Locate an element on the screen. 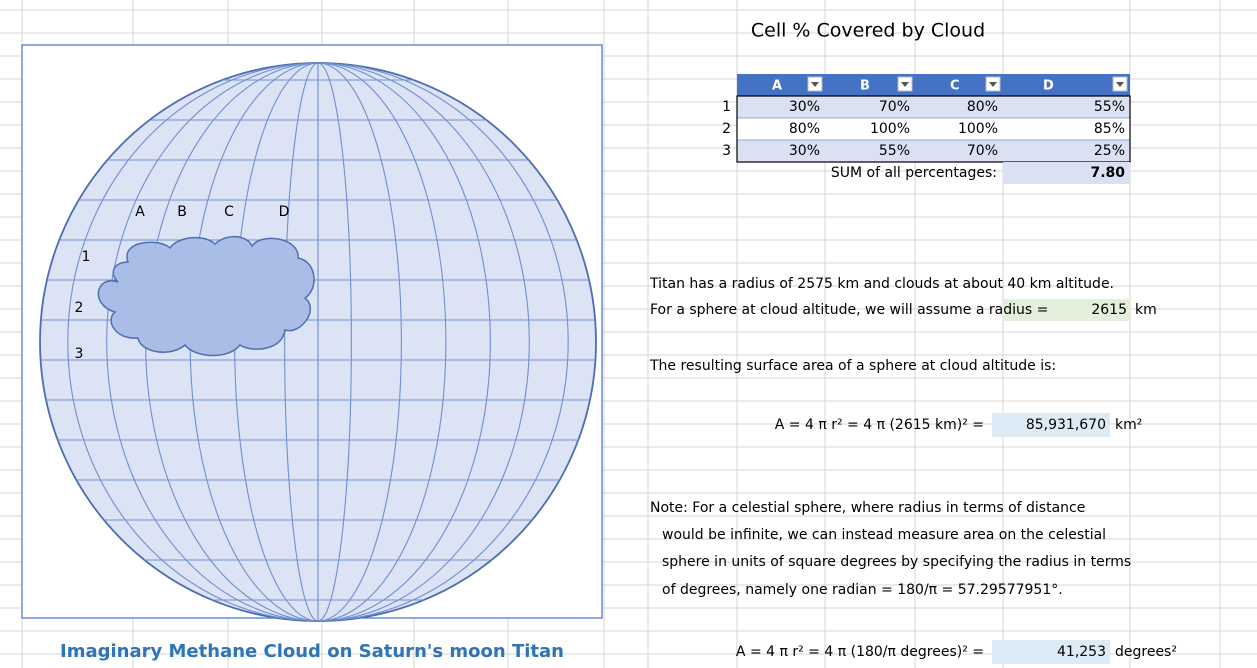 Image resolution: width=1257 pixels, height=668 pixels. unit: km² is located at coordinates (1128, 425).